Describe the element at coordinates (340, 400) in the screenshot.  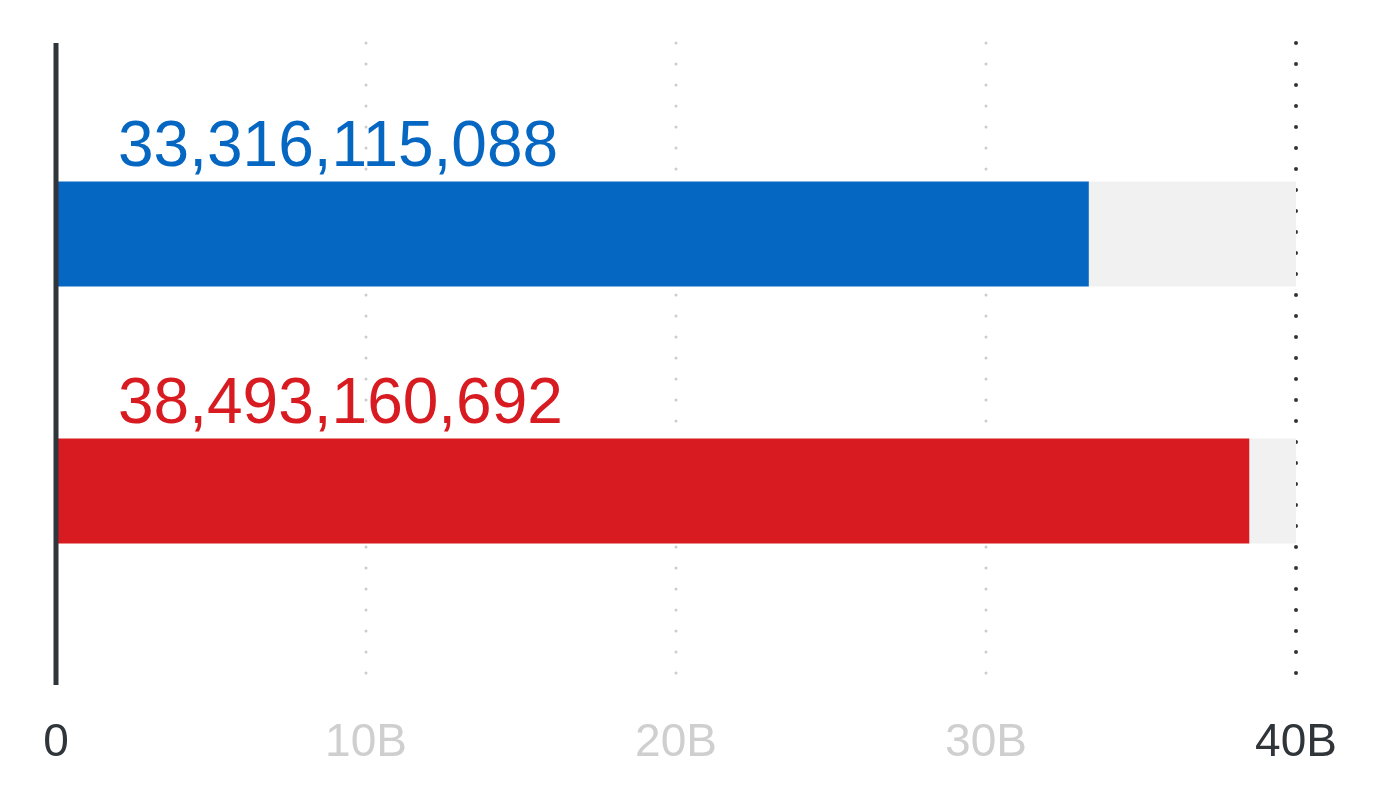
I see `data-label: 38,493,160,692` at that location.